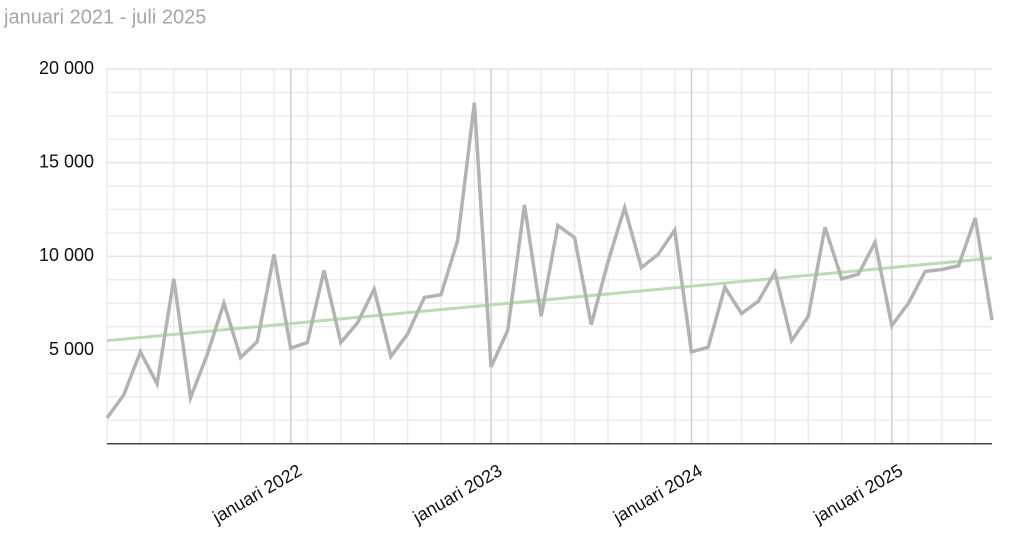  Describe the element at coordinates (858, 493) in the screenshot. I see `x-tick-label: januari 2025` at that location.